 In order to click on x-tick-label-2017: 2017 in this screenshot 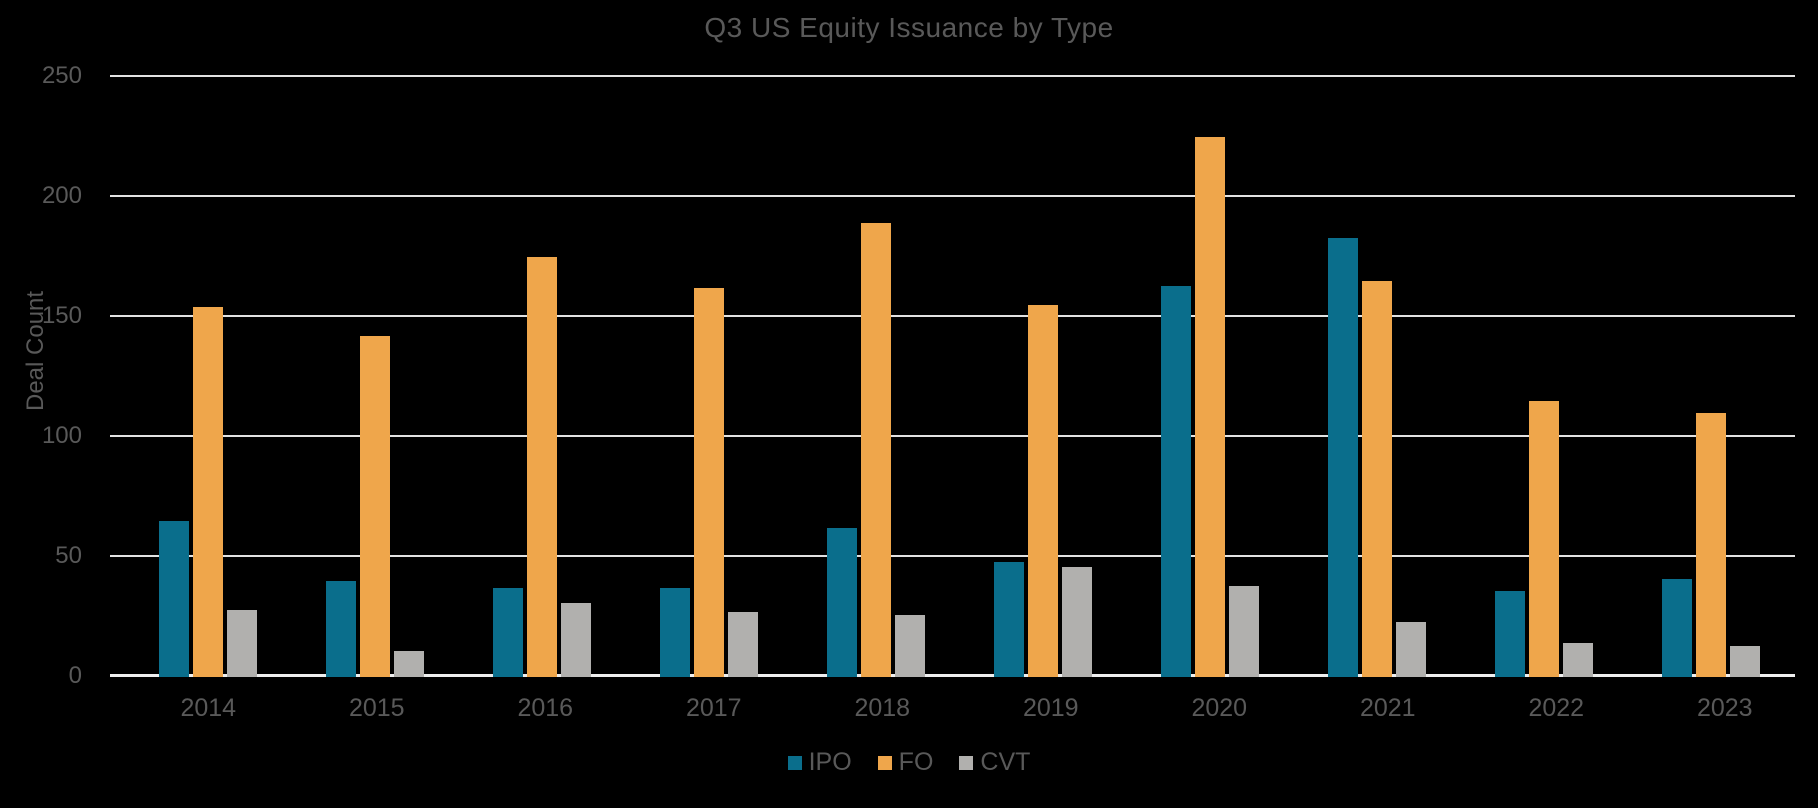, I will do `click(713, 708)`.